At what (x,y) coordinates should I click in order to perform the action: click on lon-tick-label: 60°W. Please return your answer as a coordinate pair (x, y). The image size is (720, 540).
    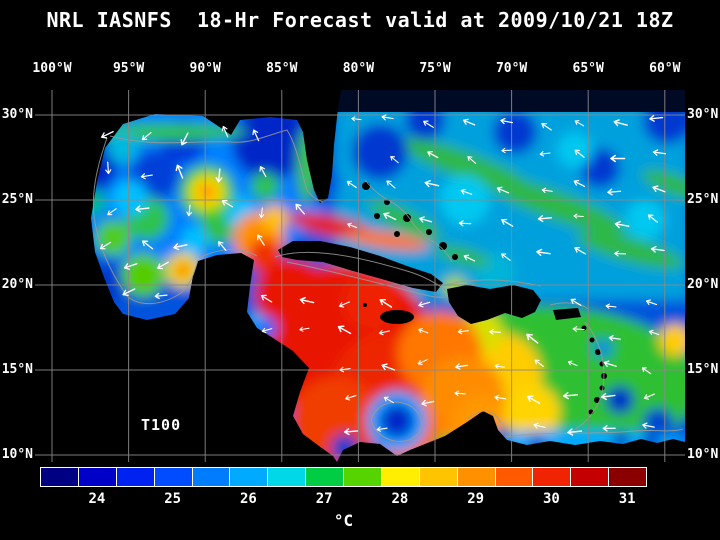
    Looking at the image, I should click on (665, 68).